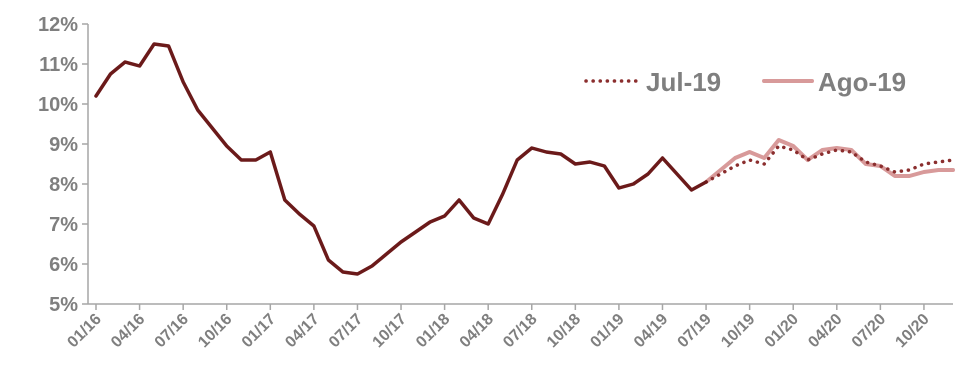  I want to click on x-tick-label: 07/17, so click(346, 331).